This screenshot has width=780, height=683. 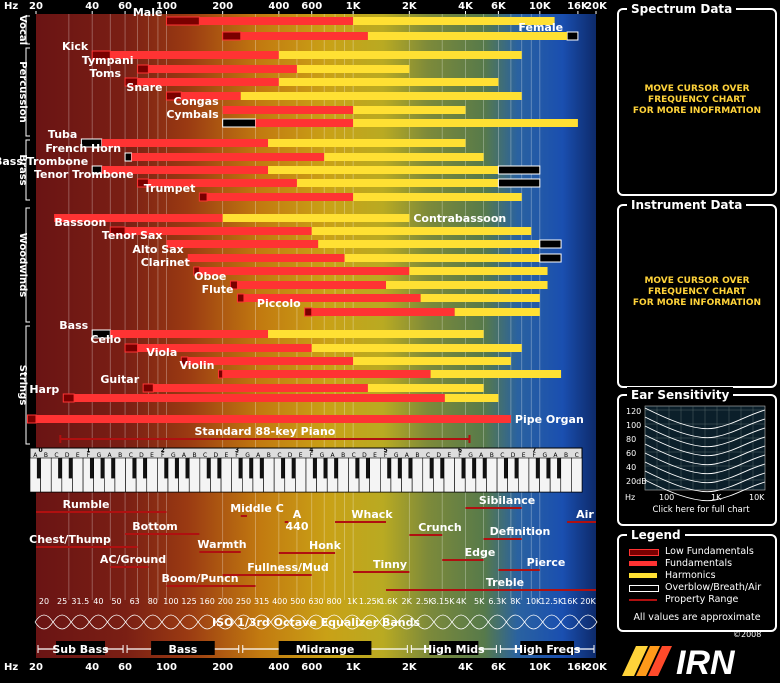 I want to click on instrument-label-piano: Standard 88-key Piano, so click(x=264, y=431).